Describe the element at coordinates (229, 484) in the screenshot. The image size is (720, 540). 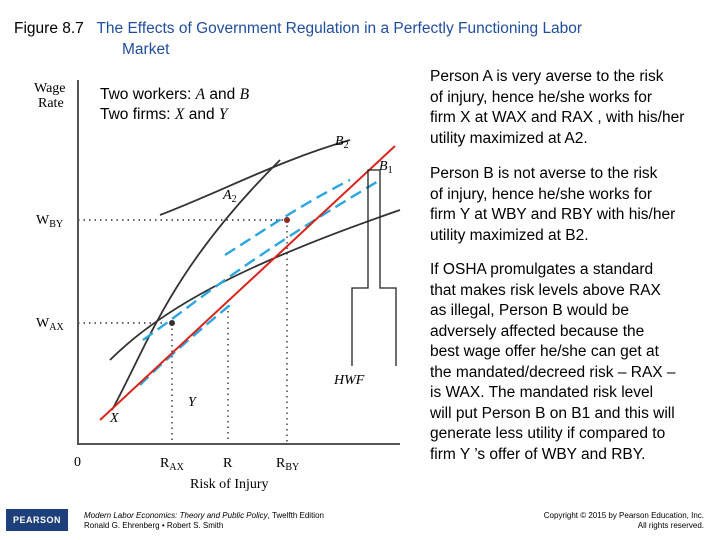
I see `x-axis-label: Risk of Injury` at that location.